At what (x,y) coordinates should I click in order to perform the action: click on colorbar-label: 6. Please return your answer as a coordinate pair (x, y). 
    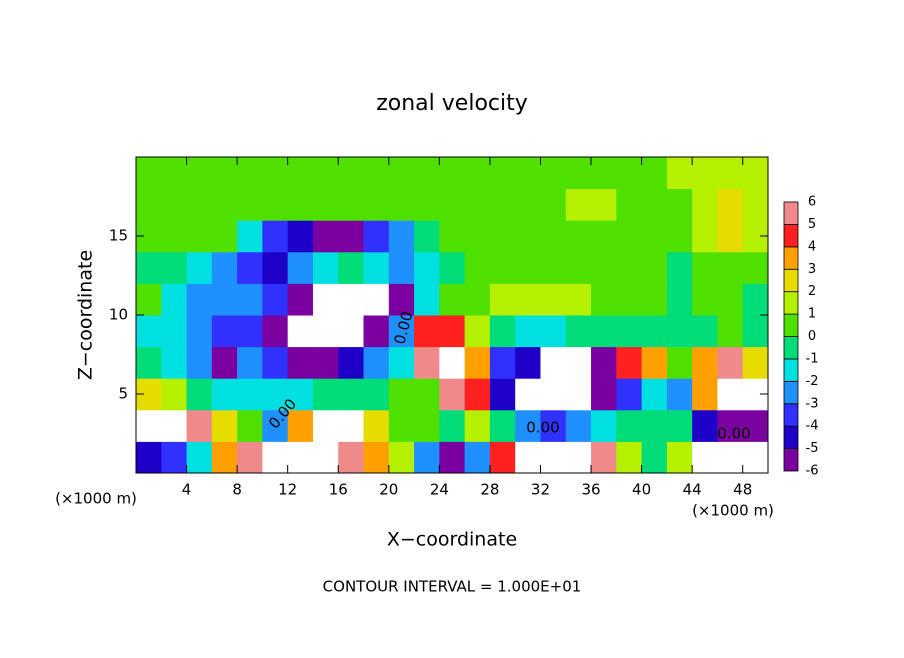
    Looking at the image, I should click on (812, 202).